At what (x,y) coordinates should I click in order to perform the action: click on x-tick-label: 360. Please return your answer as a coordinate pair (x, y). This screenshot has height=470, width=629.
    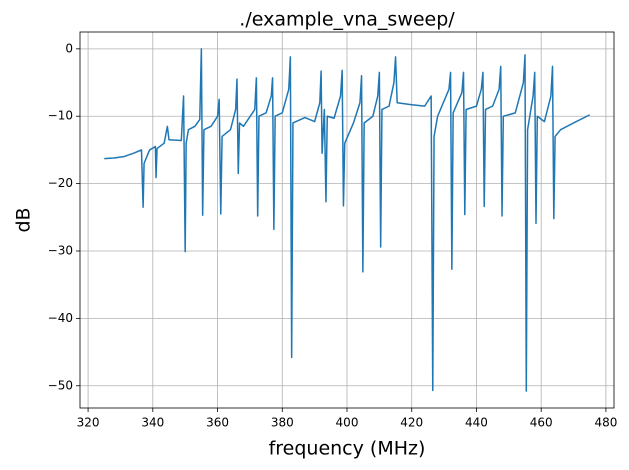
    Looking at the image, I should click on (217, 423).